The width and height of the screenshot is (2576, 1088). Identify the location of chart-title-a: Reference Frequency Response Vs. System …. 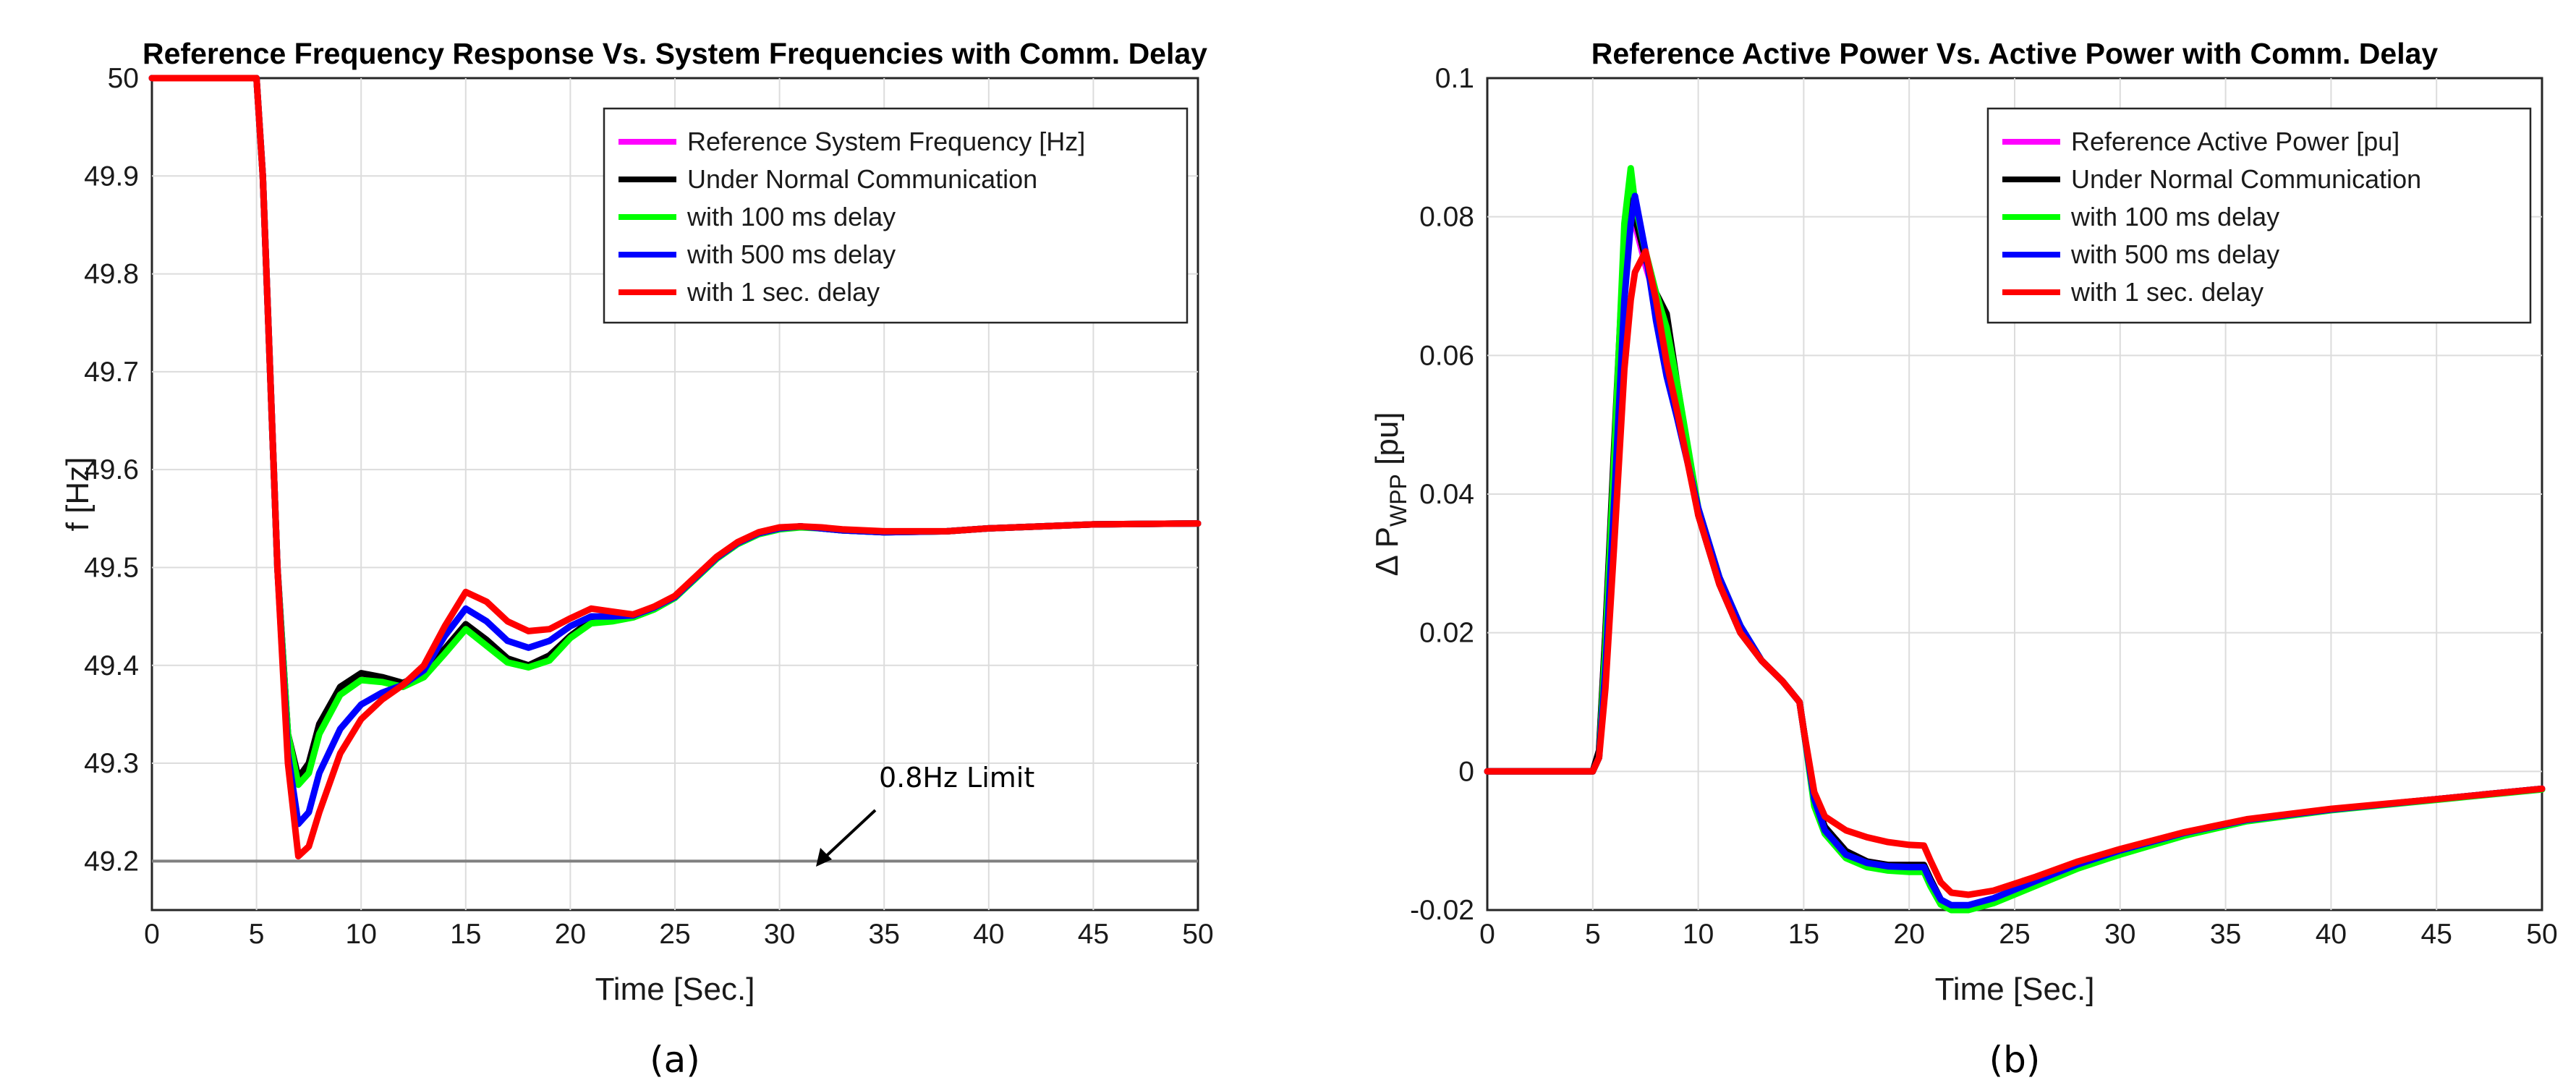
(675, 53).